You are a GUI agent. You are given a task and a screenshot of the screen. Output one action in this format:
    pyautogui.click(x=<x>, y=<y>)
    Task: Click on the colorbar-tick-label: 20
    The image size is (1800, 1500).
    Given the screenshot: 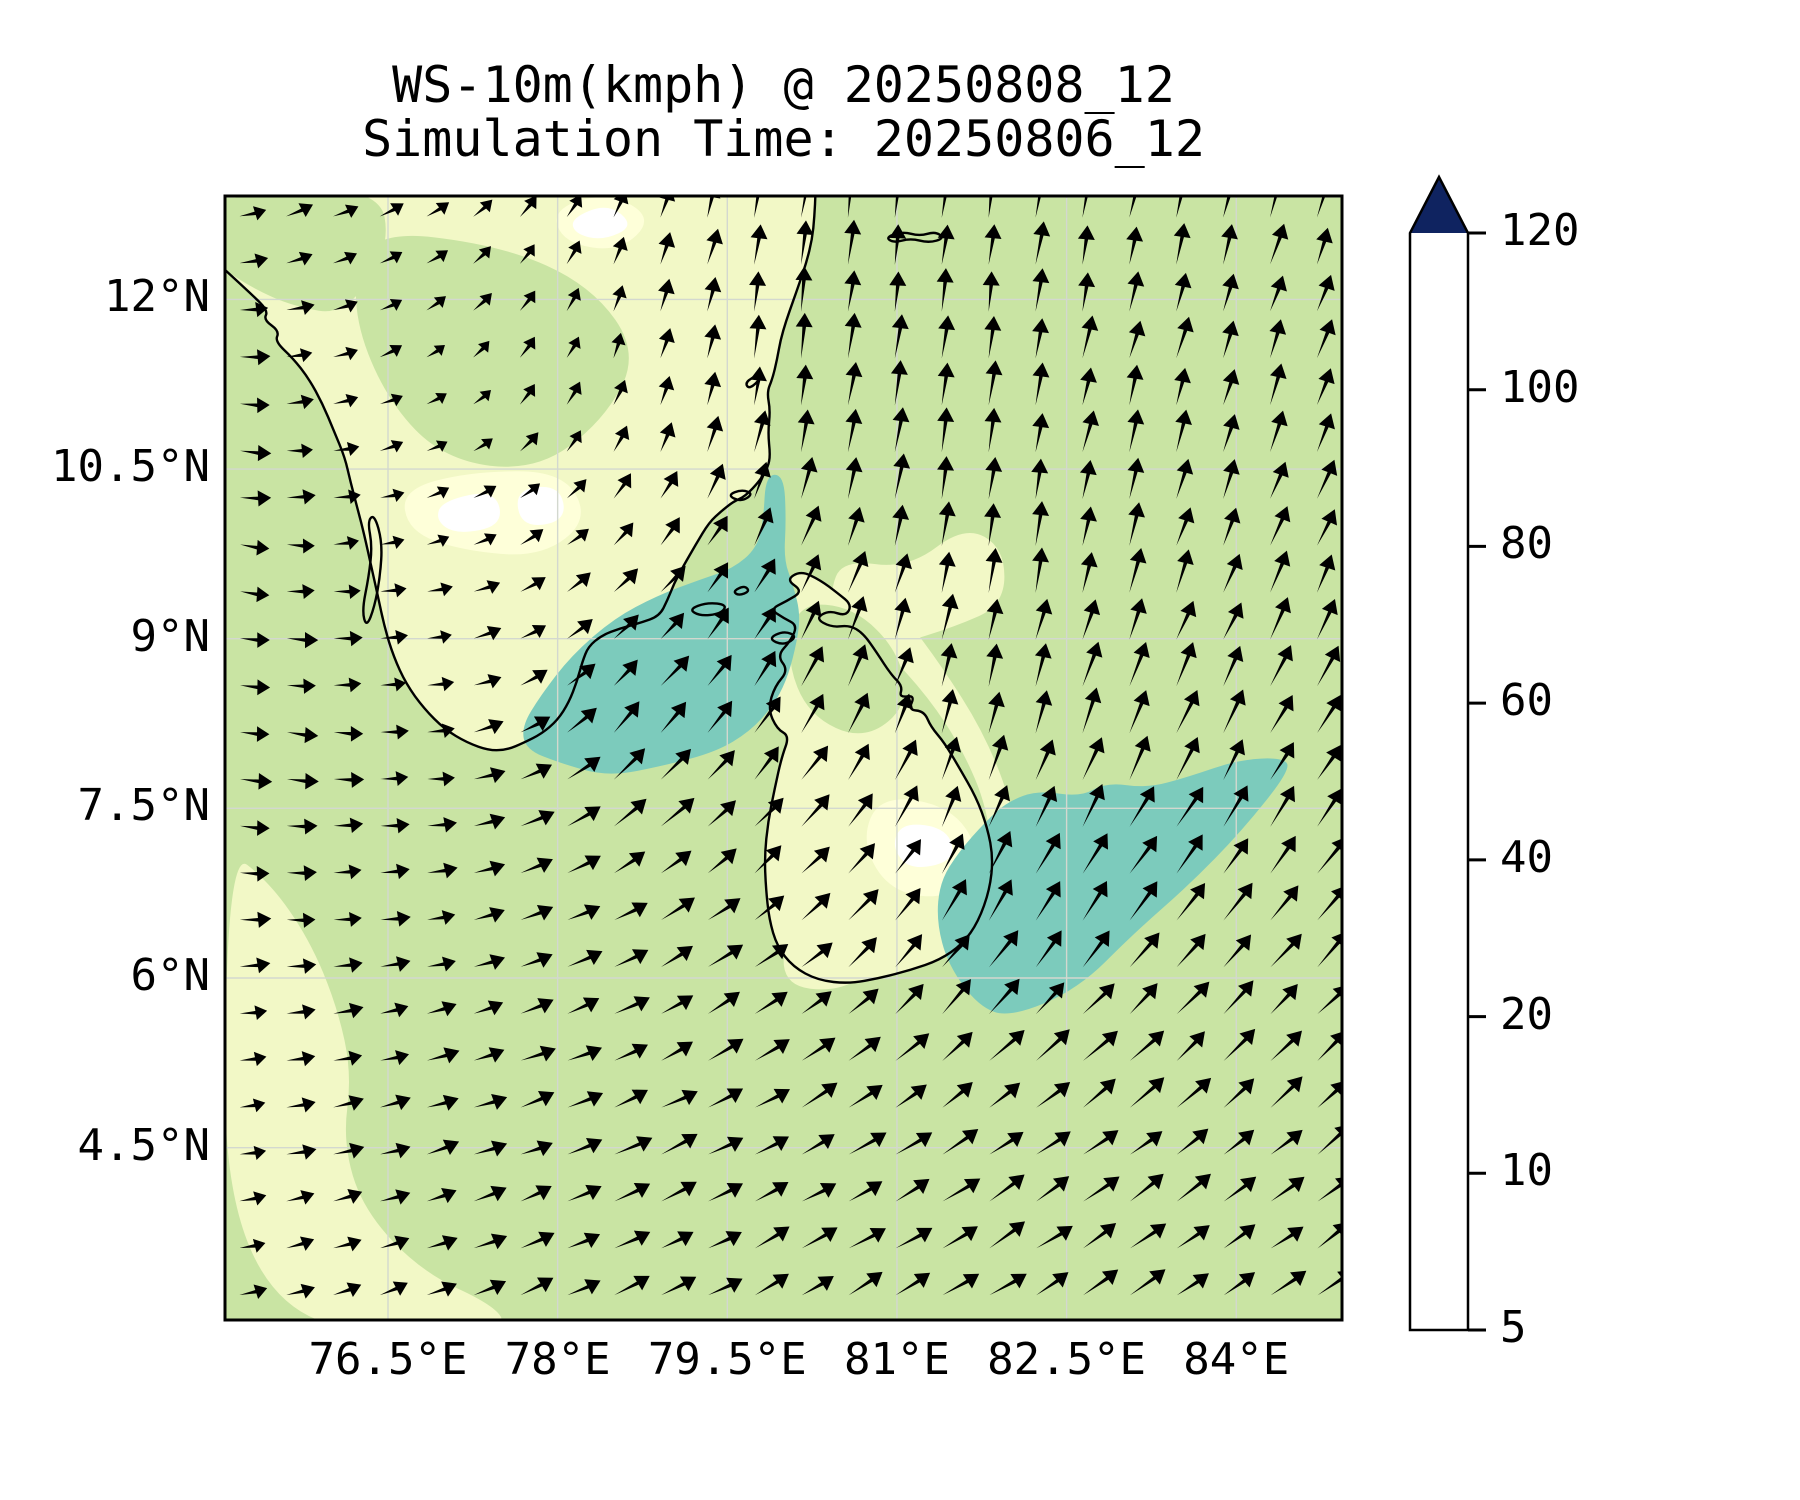 What is the action you would take?
    pyautogui.click(x=1526, y=1014)
    